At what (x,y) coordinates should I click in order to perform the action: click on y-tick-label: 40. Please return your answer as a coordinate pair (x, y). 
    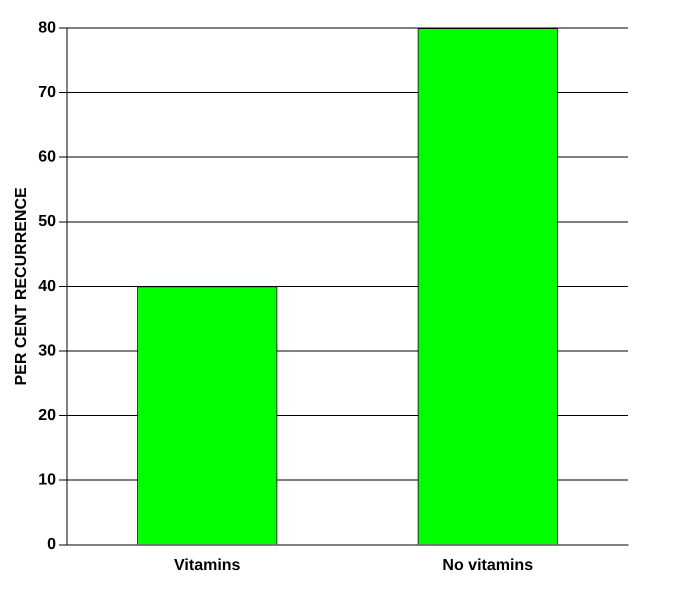
    Looking at the image, I should click on (47, 286).